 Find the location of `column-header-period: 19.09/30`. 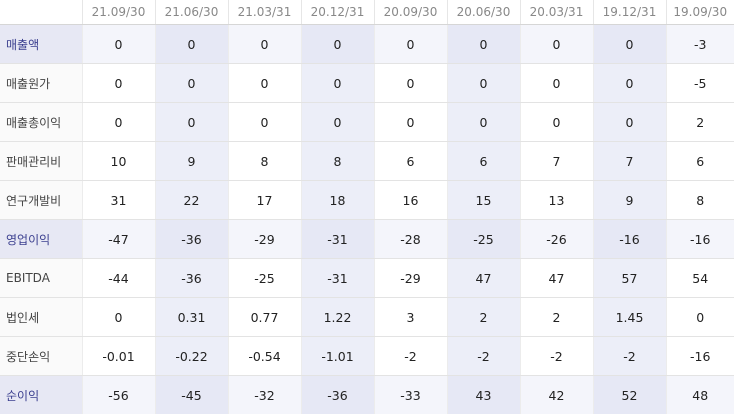

column-header-period: 19.09/30 is located at coordinates (700, 12).